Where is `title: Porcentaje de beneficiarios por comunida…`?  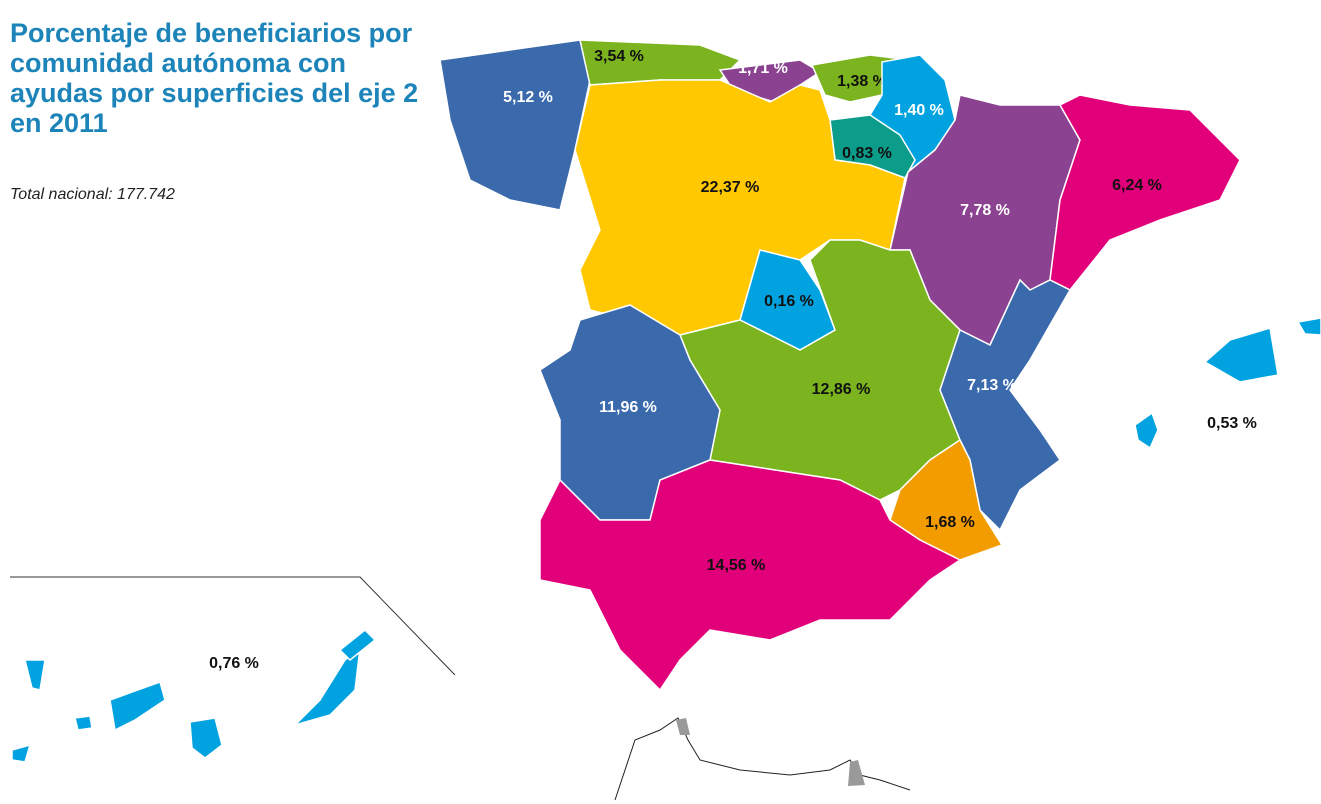
title: Porcentaje de beneficiarios por comunida… is located at coordinates (214, 78).